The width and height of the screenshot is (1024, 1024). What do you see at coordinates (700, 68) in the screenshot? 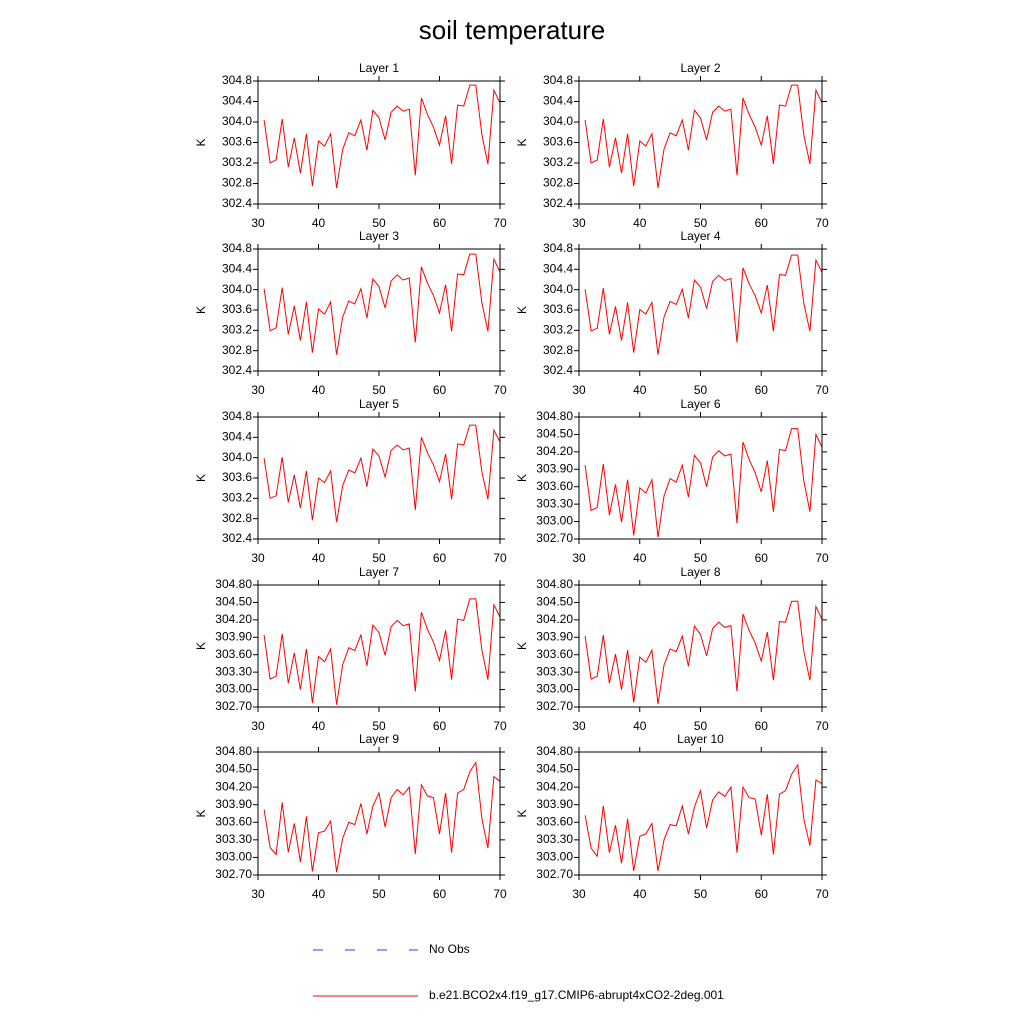
I see `panel-title: Layer 2` at bounding box center [700, 68].